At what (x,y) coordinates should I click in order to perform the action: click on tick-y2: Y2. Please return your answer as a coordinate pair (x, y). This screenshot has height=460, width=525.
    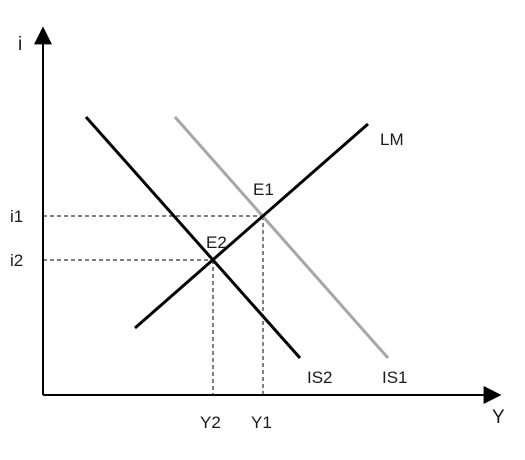
    Looking at the image, I should click on (210, 422).